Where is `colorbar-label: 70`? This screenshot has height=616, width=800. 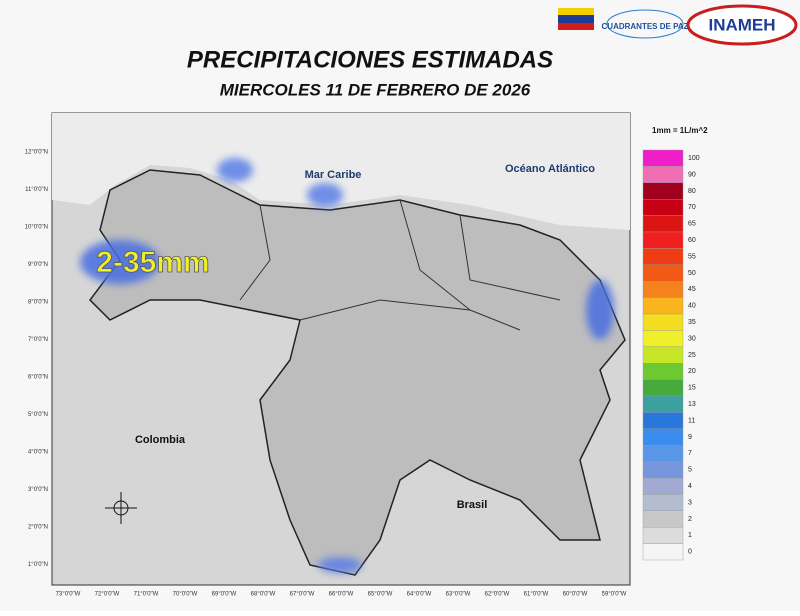 colorbar-label: 70 is located at coordinates (692, 207).